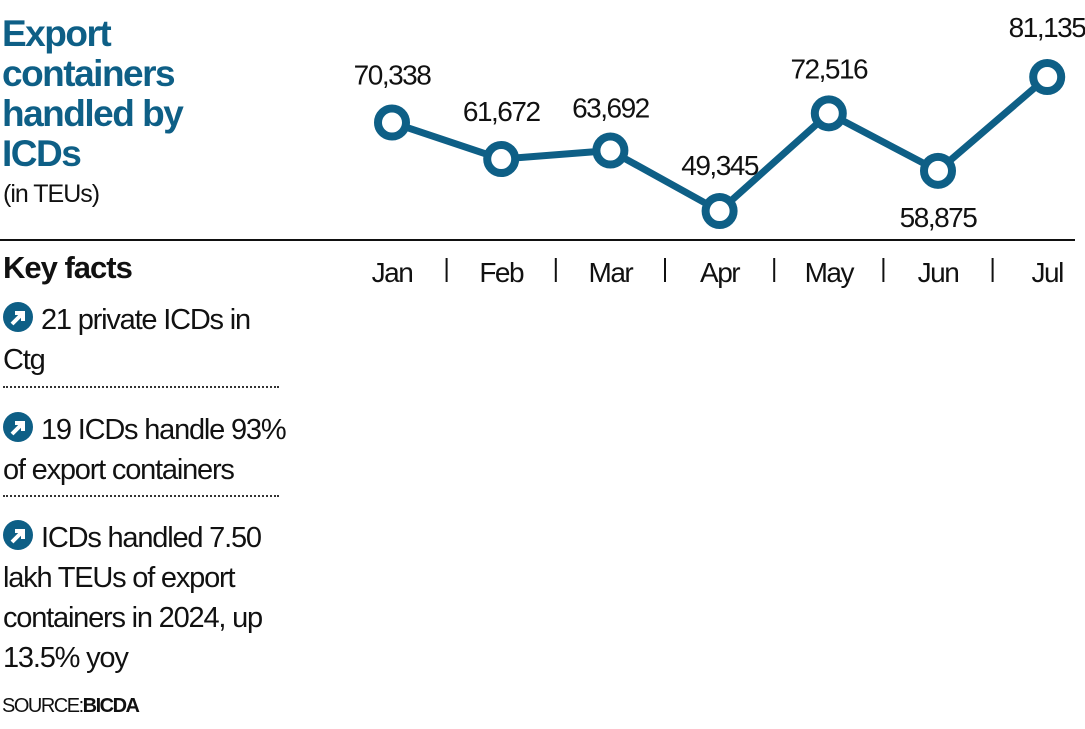 The height and width of the screenshot is (729, 1085). I want to click on x-tick-label: Jun, so click(938, 272).